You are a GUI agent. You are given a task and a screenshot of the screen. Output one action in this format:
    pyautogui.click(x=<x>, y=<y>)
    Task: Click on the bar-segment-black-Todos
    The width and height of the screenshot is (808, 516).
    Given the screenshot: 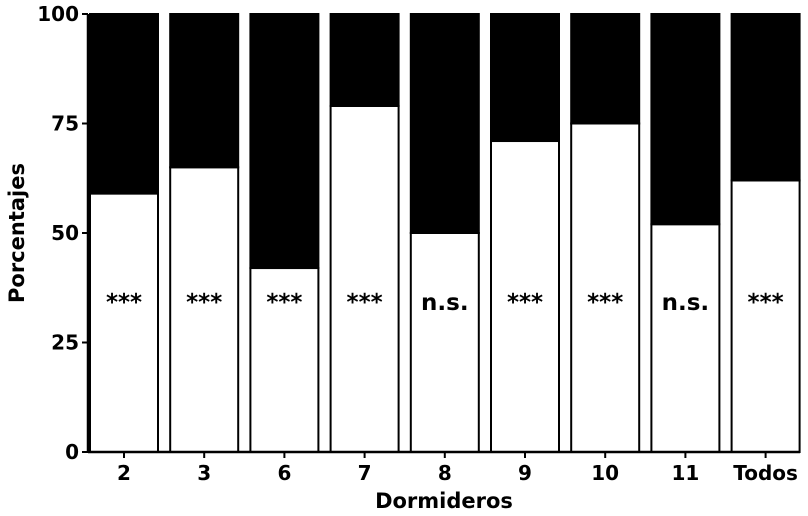 What is the action you would take?
    pyautogui.click(x=766, y=97)
    